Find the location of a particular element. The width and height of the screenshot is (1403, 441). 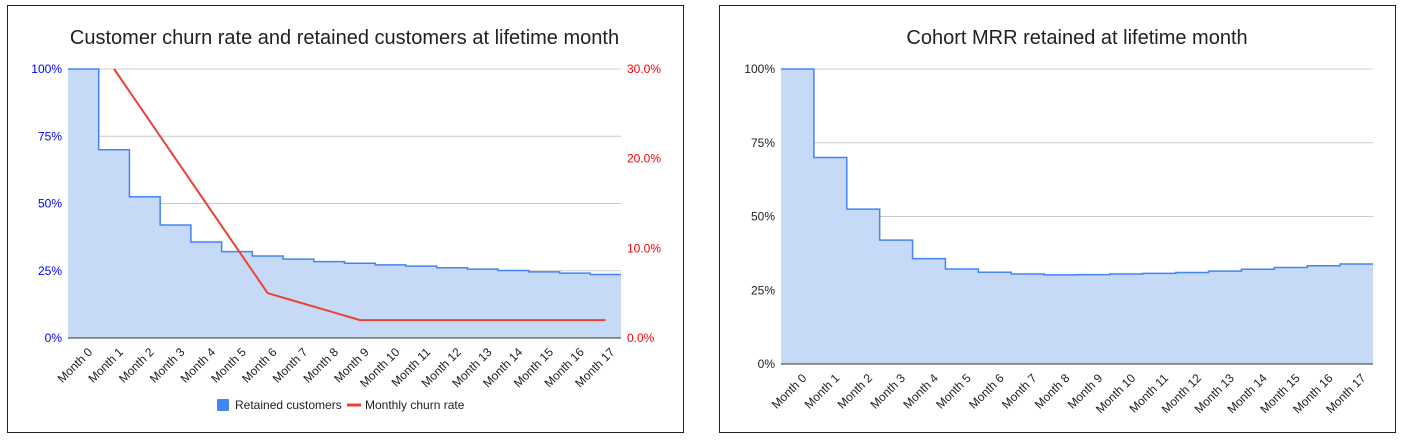

x-tick-label: Month 6 is located at coordinates (986, 391).